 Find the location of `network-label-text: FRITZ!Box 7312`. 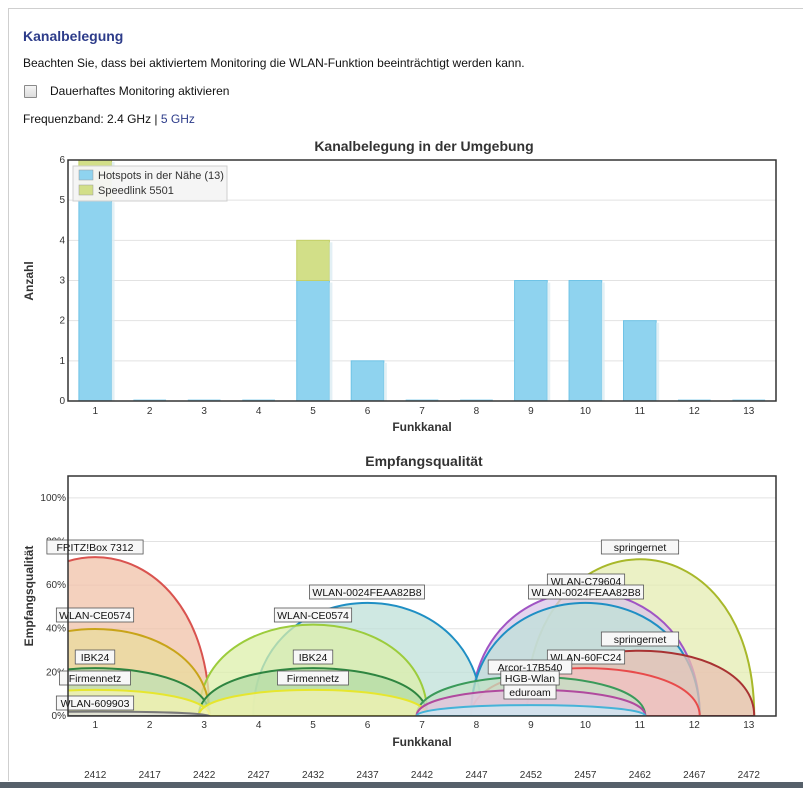

network-label-text: FRITZ!Box 7312 is located at coordinates (94, 548).